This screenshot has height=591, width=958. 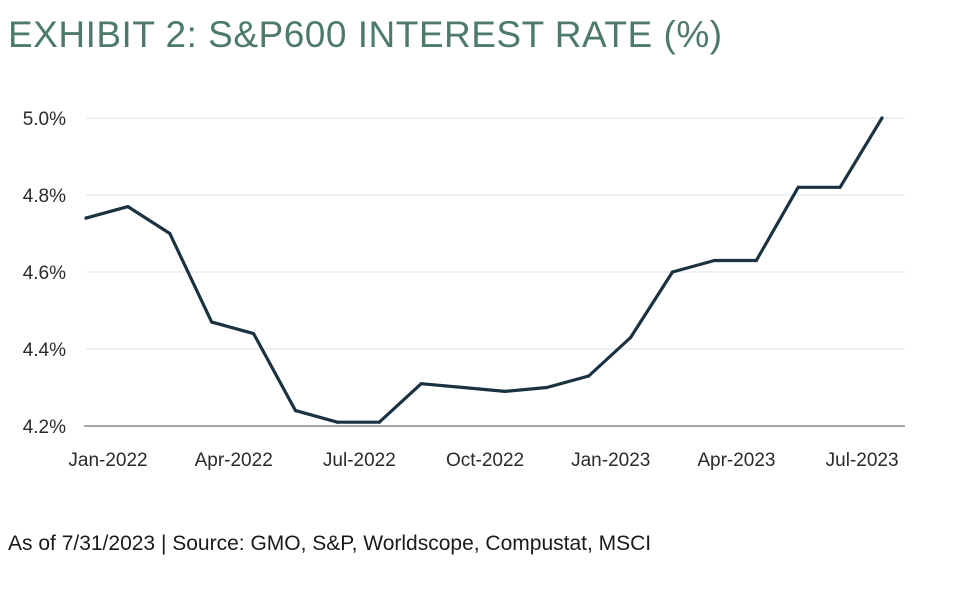 What do you see at coordinates (44, 273) in the screenshot?
I see `y-tick-label: 4.6%` at bounding box center [44, 273].